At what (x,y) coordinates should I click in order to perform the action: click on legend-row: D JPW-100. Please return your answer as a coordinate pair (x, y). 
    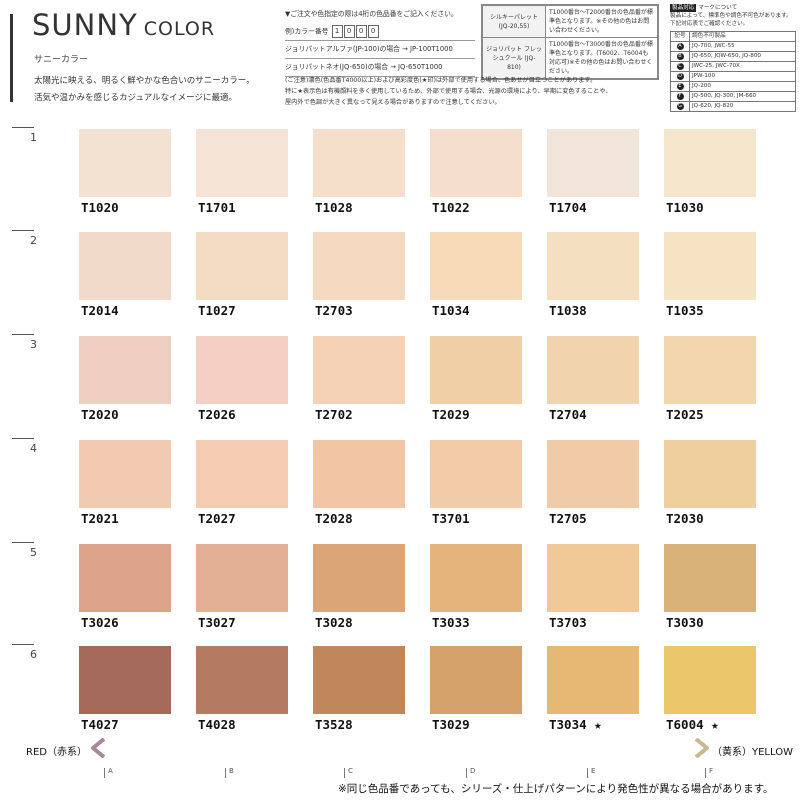
    Looking at the image, I should click on (733, 76).